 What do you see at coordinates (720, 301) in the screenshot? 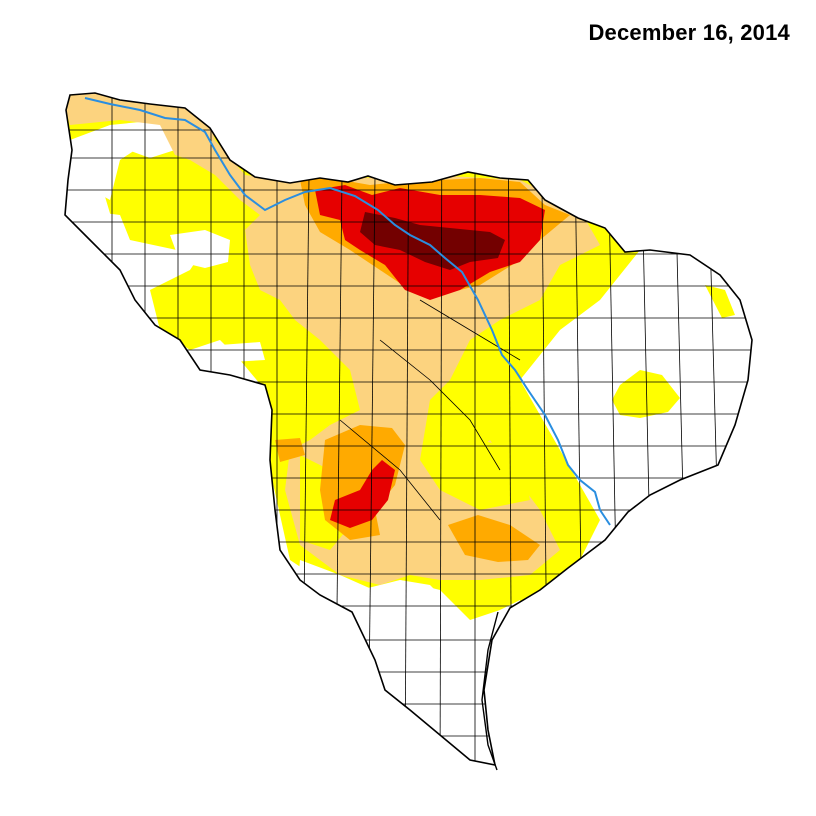
I see `drought-d0-area` at bounding box center [720, 301].